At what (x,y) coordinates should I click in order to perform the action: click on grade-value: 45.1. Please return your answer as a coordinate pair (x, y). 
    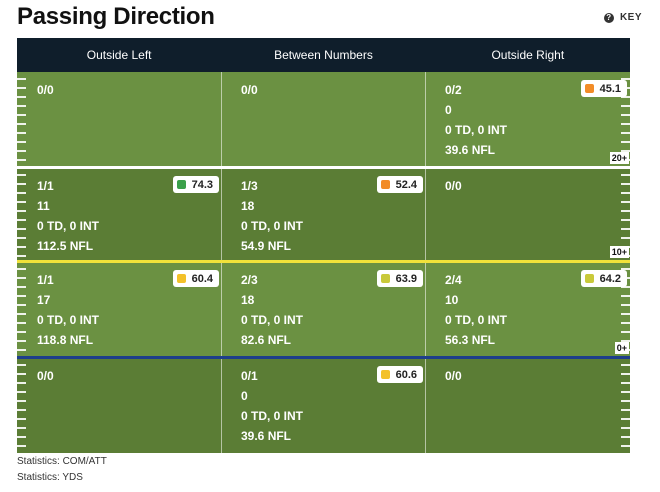
    Looking at the image, I should click on (610, 88).